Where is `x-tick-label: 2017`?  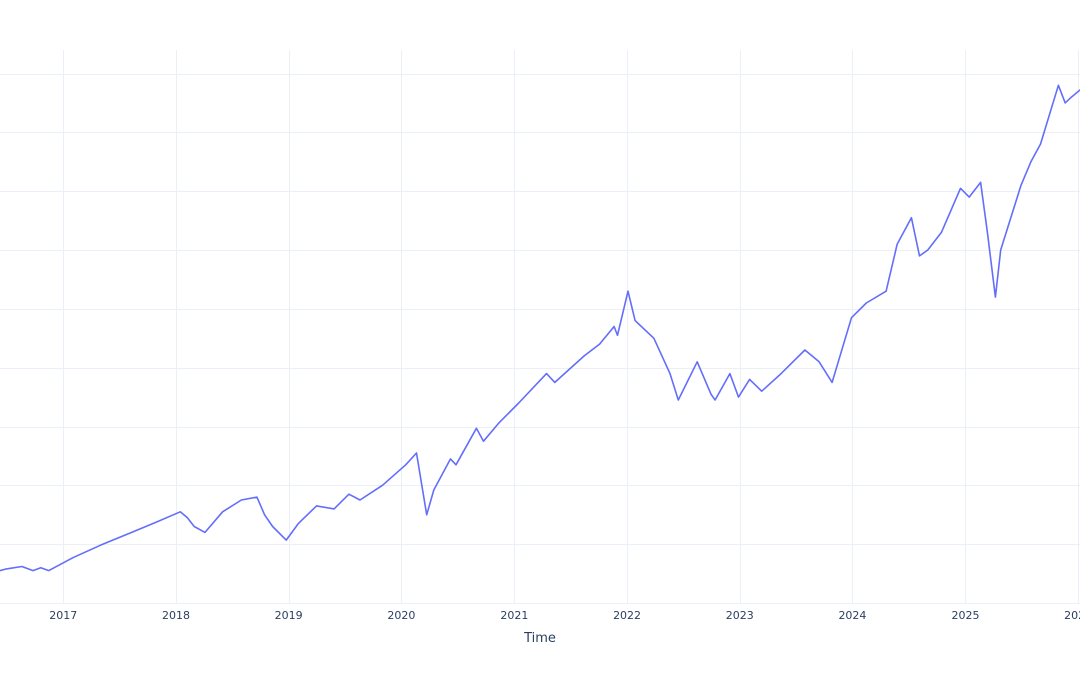 x-tick-label: 2017 is located at coordinates (63, 615).